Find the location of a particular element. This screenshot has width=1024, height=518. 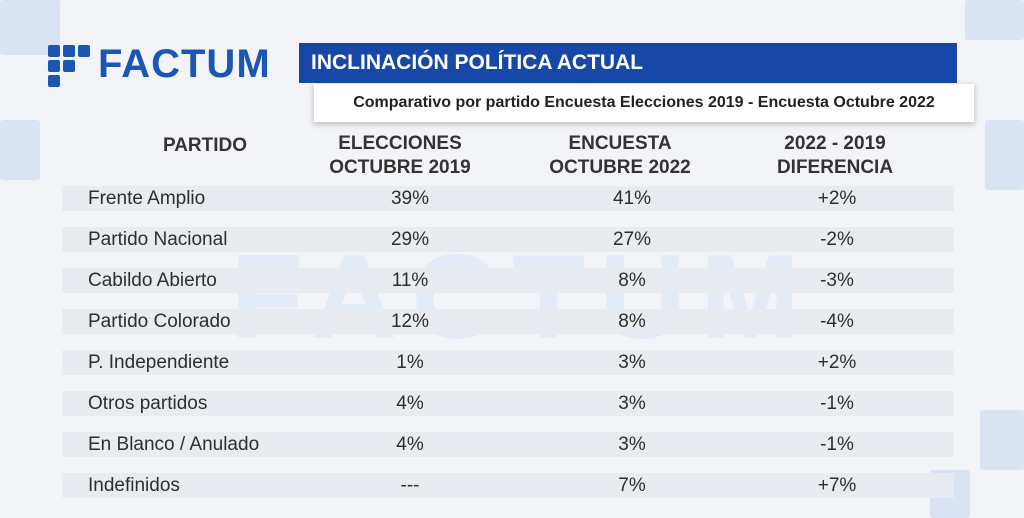

header-partido: PARTIDO is located at coordinates (205, 145).